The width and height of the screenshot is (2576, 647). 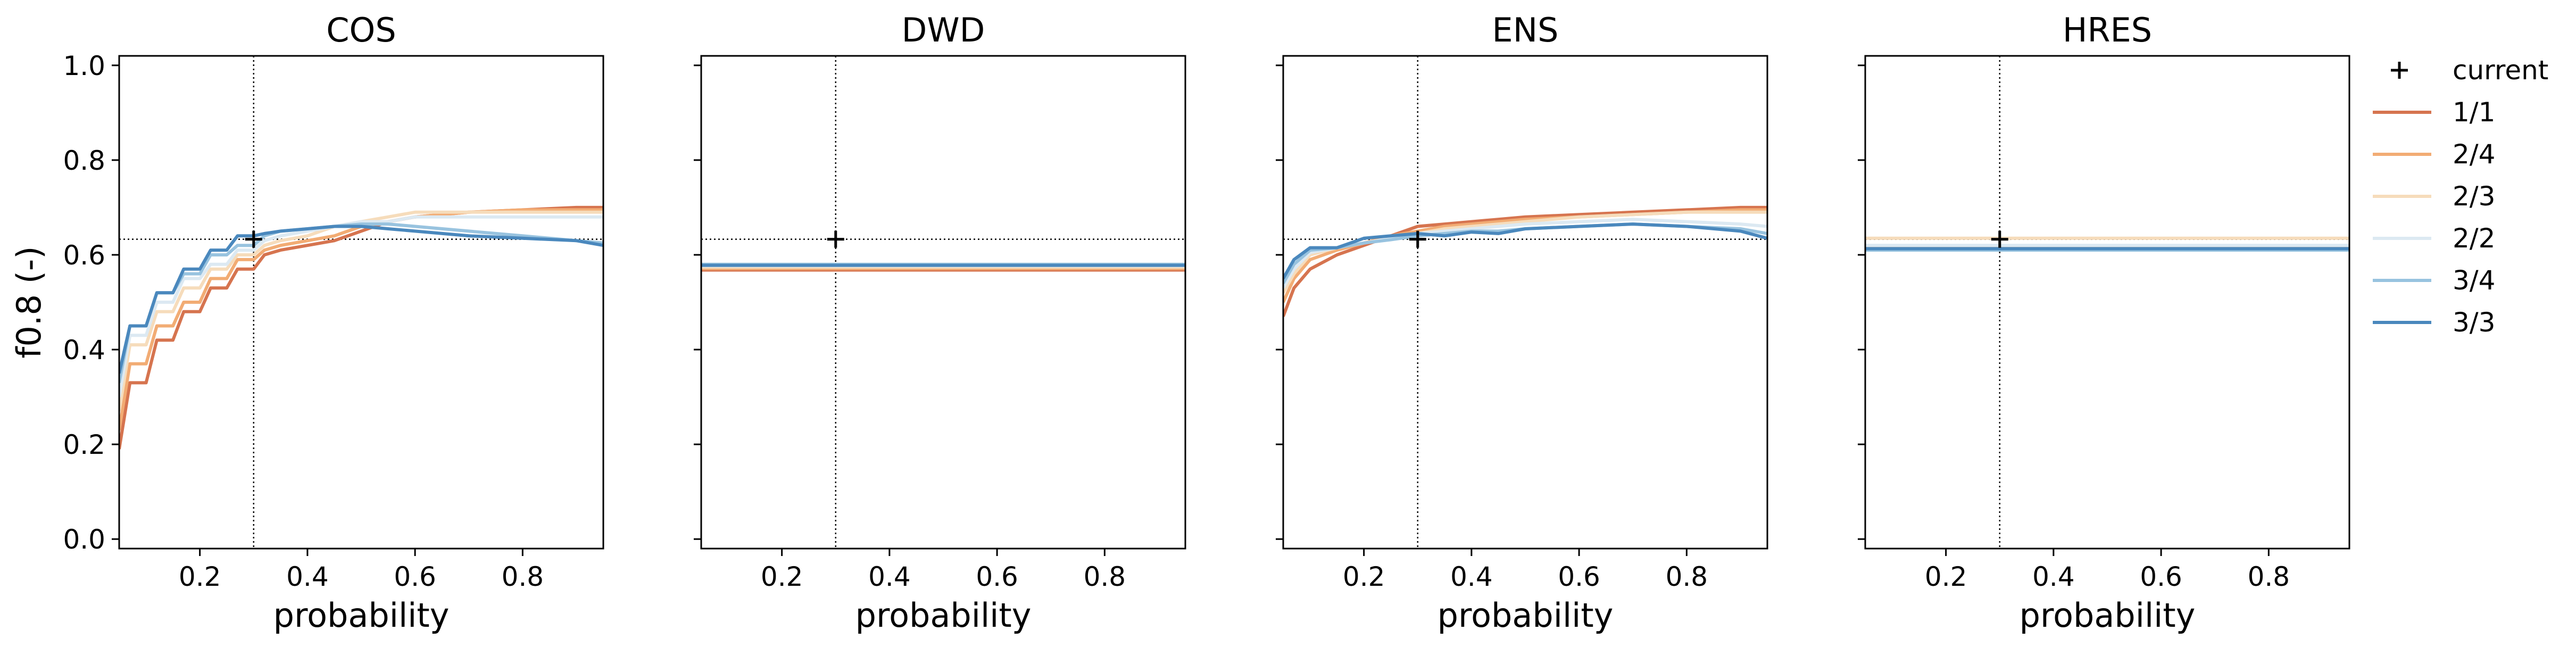 What do you see at coordinates (84, 444) in the screenshot?
I see `y-tick-label: 0.2` at bounding box center [84, 444].